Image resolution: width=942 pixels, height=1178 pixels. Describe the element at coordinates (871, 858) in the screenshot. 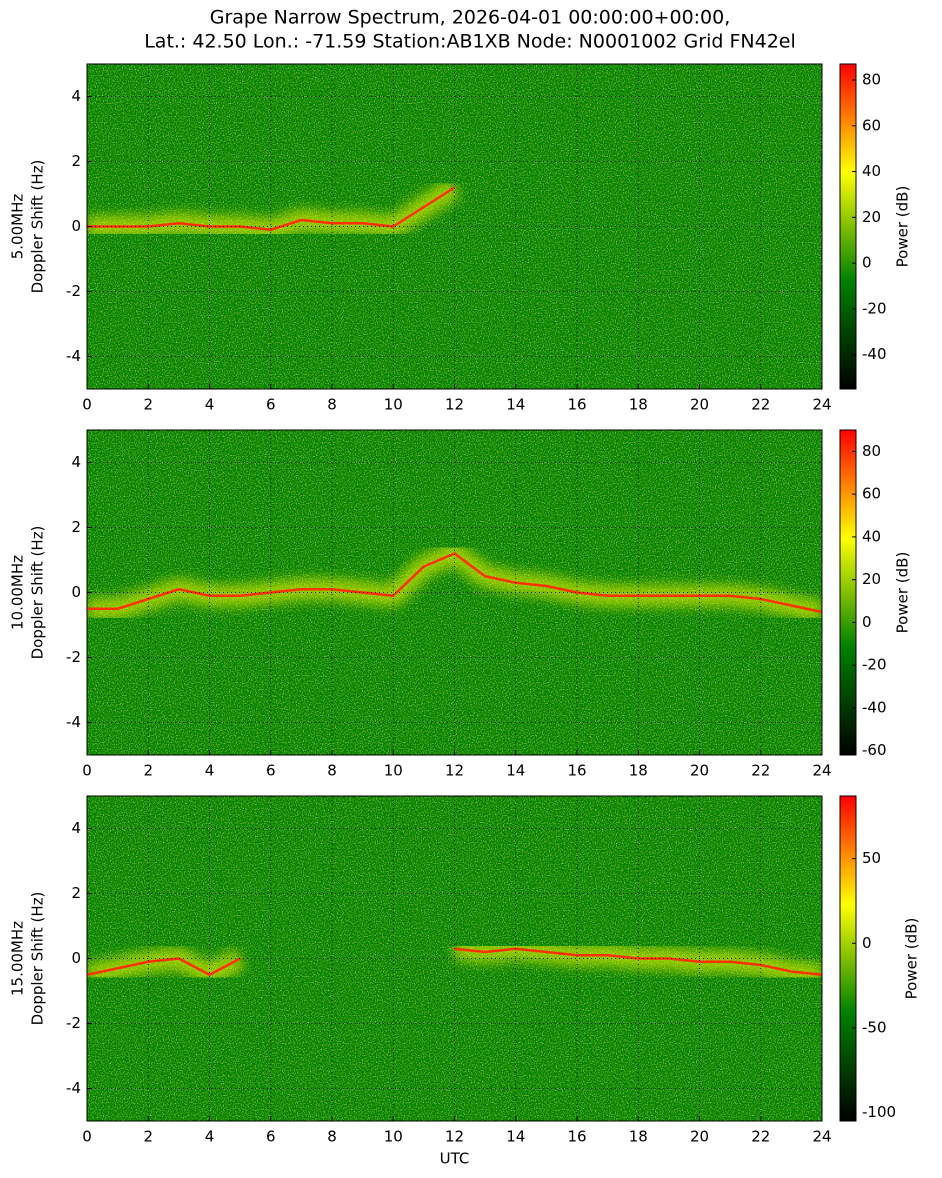

I see `colorbar-tick-label: 50` at that location.